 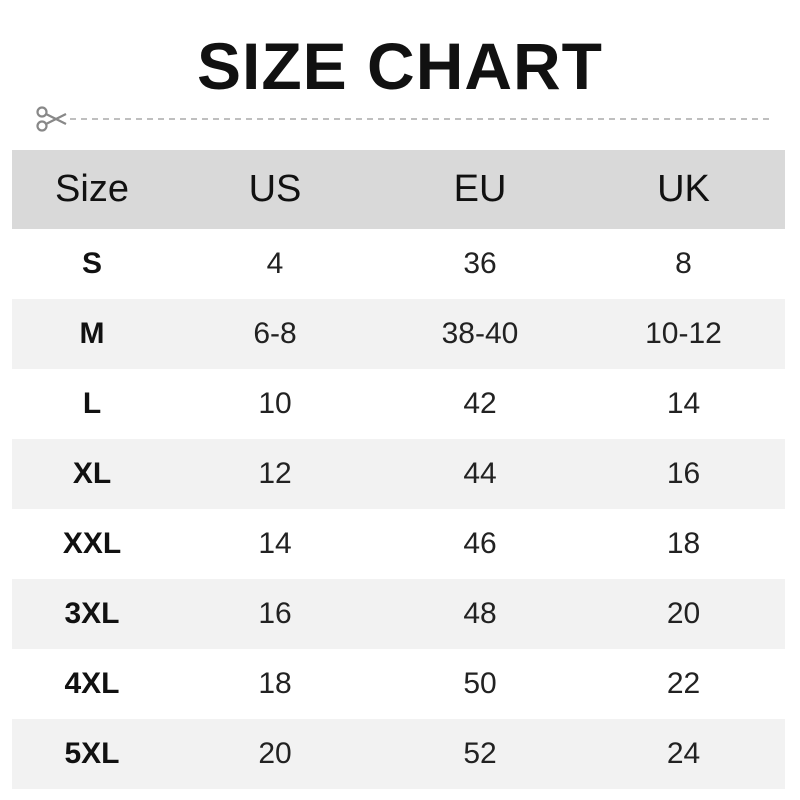 What do you see at coordinates (480, 613) in the screenshot?
I see `cell-eu: 48` at bounding box center [480, 613].